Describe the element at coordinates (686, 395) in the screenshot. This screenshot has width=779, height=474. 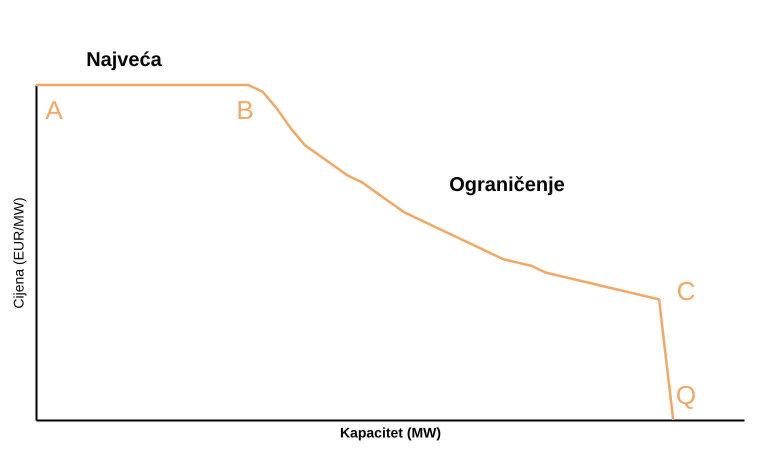
I see `annotation: Q` at that location.